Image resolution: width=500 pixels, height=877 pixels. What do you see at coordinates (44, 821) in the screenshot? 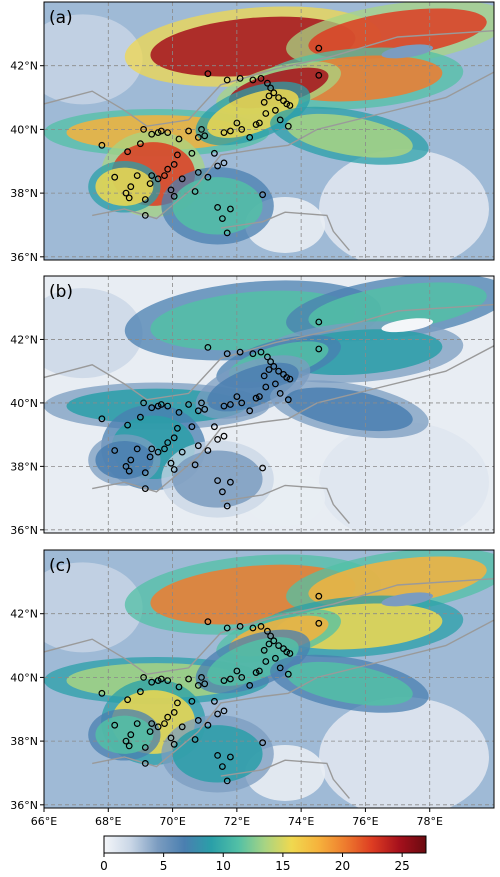
I see `lon-tick-label: 66°E` at bounding box center [44, 821].